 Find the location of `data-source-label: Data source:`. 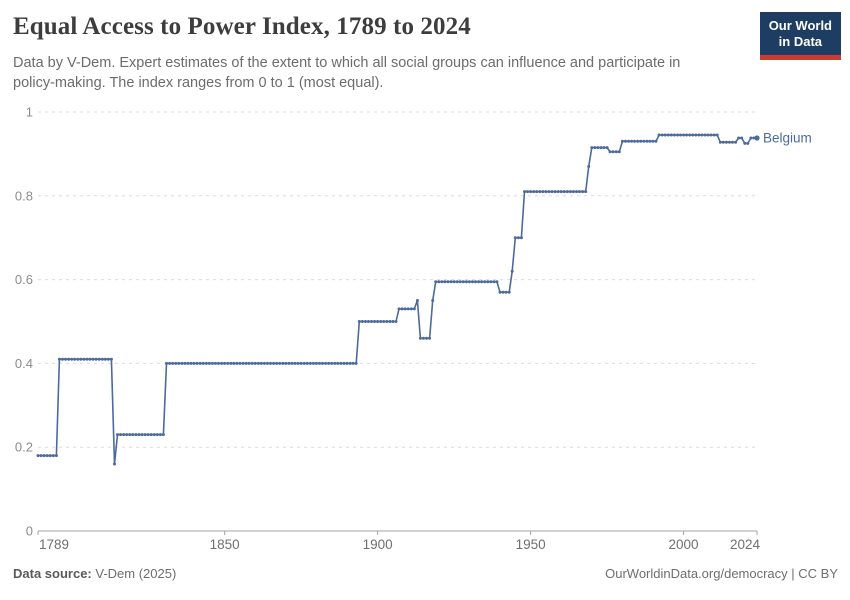

data-source-label: Data source: is located at coordinates (52, 573).